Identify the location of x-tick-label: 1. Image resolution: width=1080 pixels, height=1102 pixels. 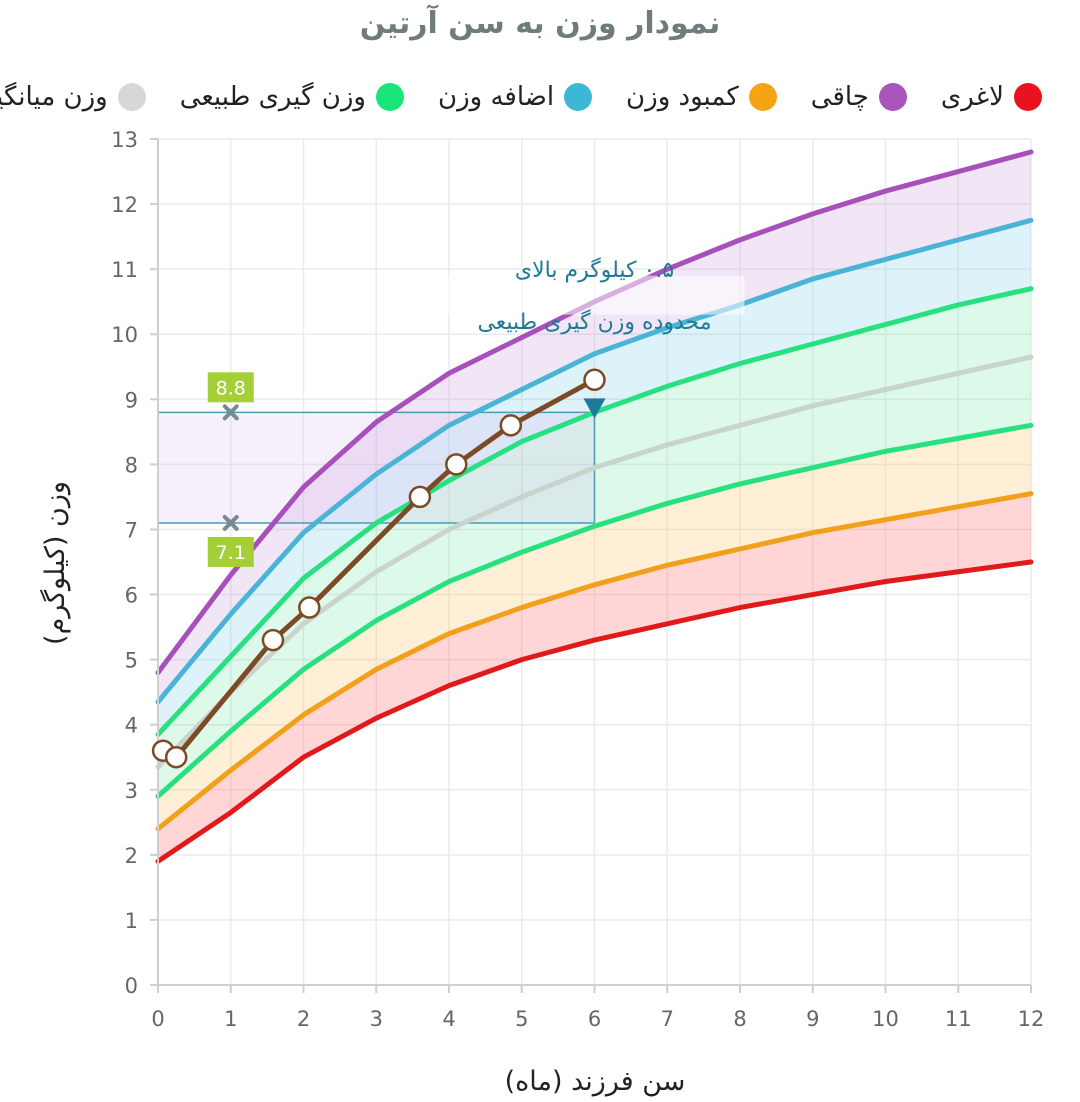
(230, 1019).